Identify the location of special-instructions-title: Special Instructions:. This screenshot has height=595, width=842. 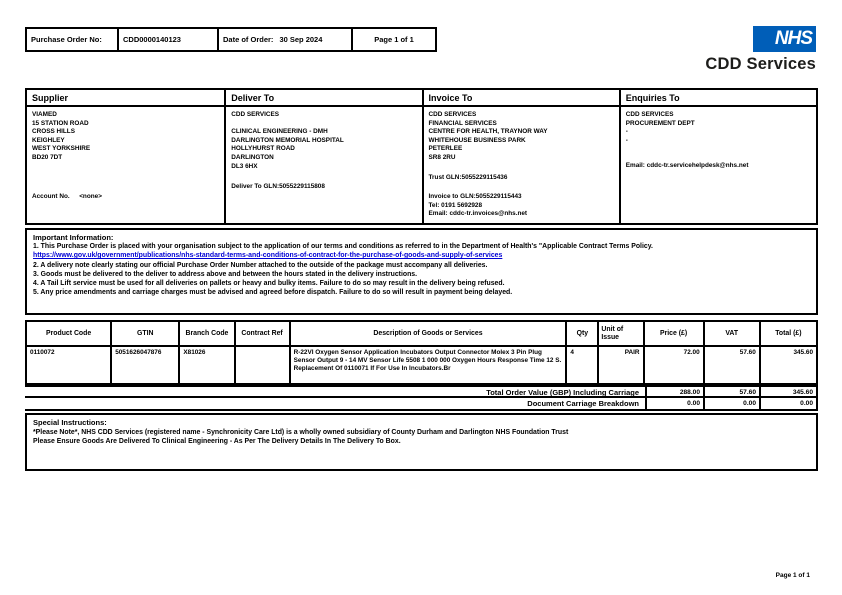
(70, 422).